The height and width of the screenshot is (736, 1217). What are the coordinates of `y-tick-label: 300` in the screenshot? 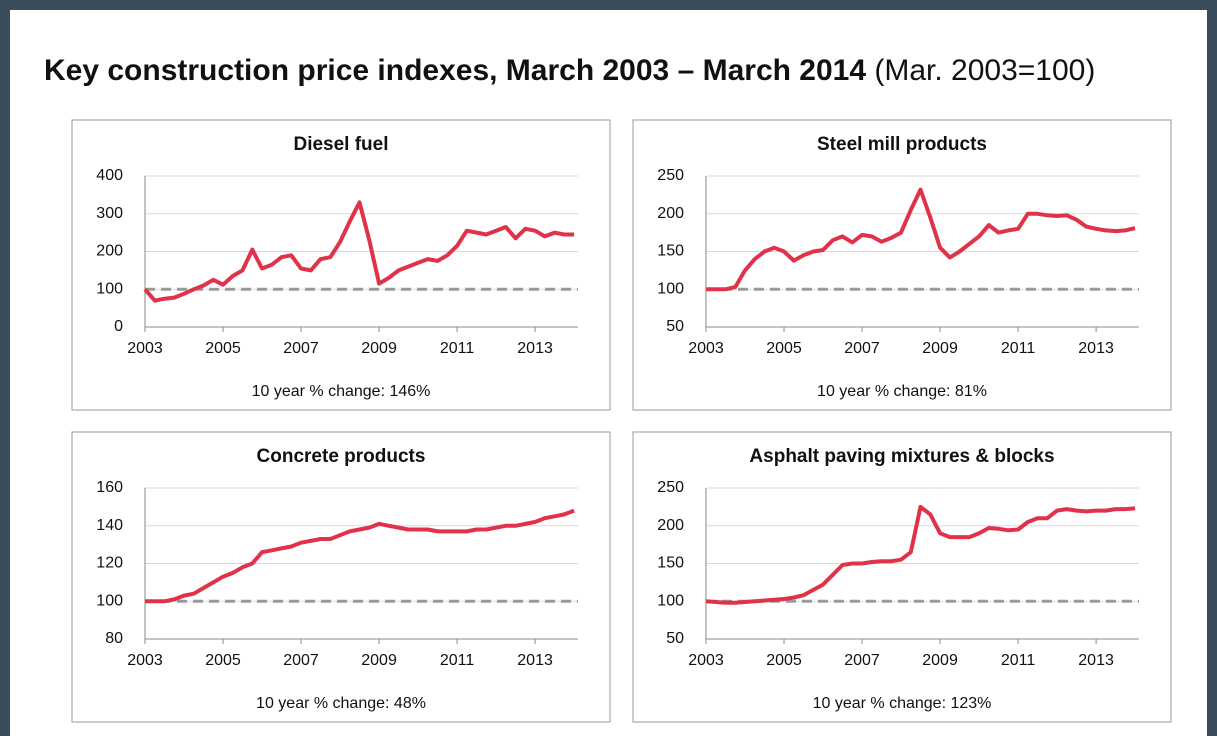 It's located at (109, 213).